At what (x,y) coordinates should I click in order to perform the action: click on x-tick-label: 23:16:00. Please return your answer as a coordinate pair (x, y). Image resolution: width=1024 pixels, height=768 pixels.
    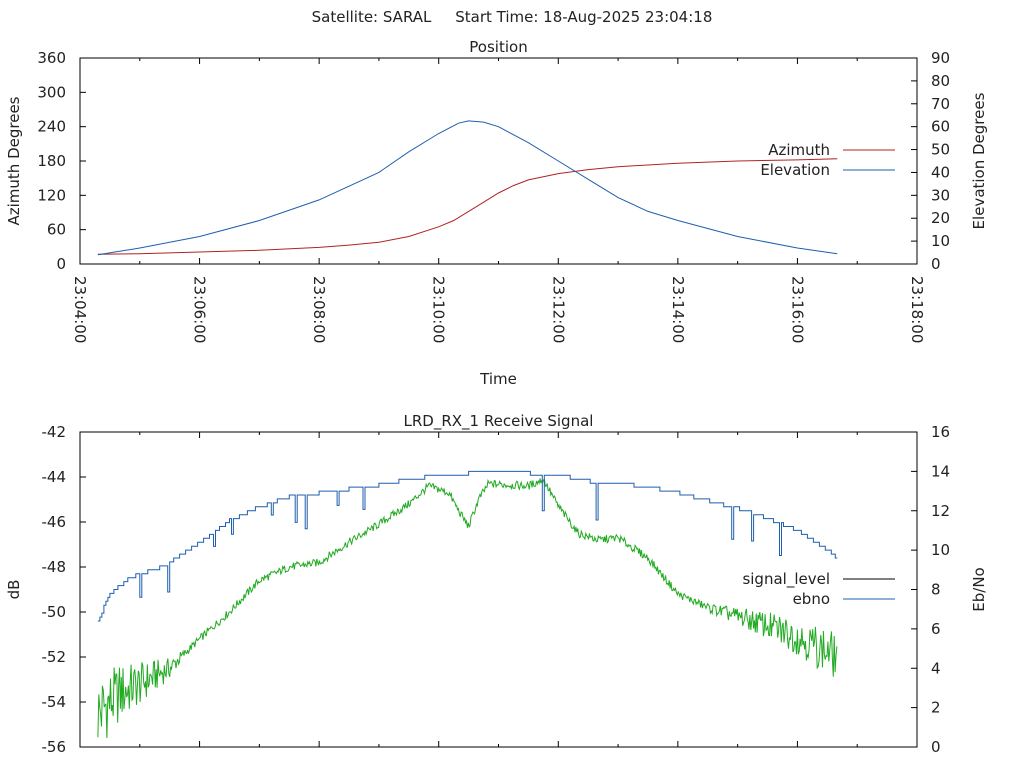
    Looking at the image, I should click on (797, 309).